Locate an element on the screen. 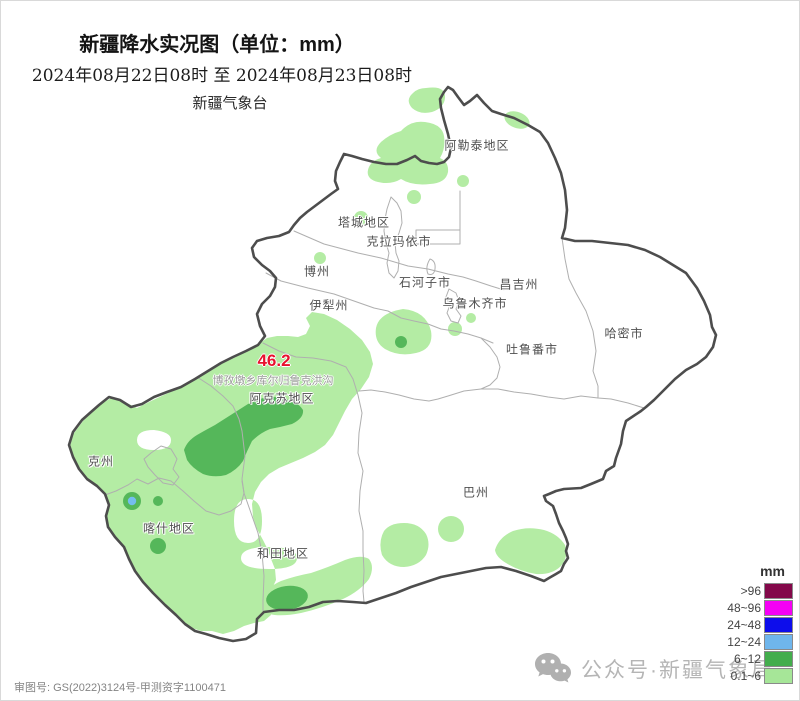  legend-range-label: >96 is located at coordinates (750, 591).